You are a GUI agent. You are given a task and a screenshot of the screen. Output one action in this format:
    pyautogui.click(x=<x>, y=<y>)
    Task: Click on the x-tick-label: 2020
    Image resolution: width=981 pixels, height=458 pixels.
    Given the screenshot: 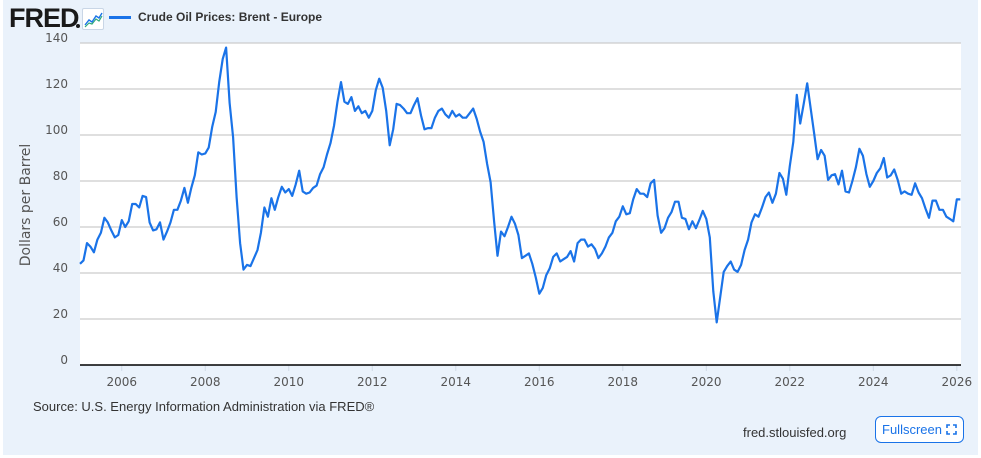 What is the action you would take?
    pyautogui.click(x=706, y=382)
    